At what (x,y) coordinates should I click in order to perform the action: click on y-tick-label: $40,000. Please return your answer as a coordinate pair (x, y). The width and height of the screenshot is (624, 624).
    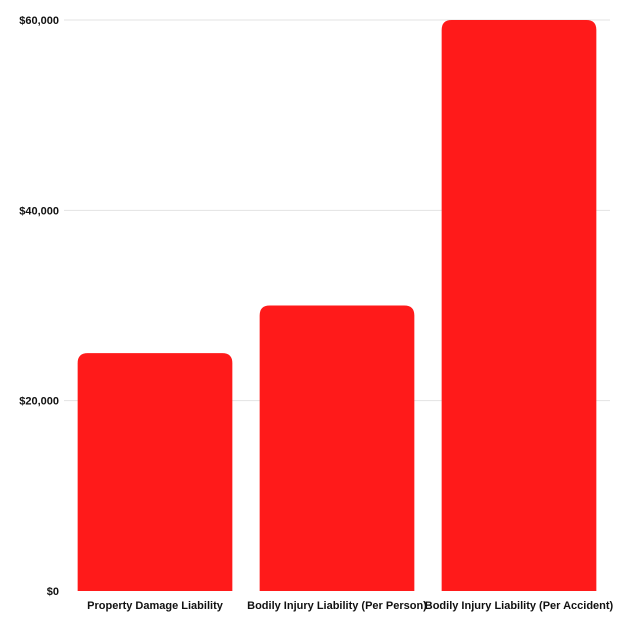
    Looking at the image, I should click on (39, 211).